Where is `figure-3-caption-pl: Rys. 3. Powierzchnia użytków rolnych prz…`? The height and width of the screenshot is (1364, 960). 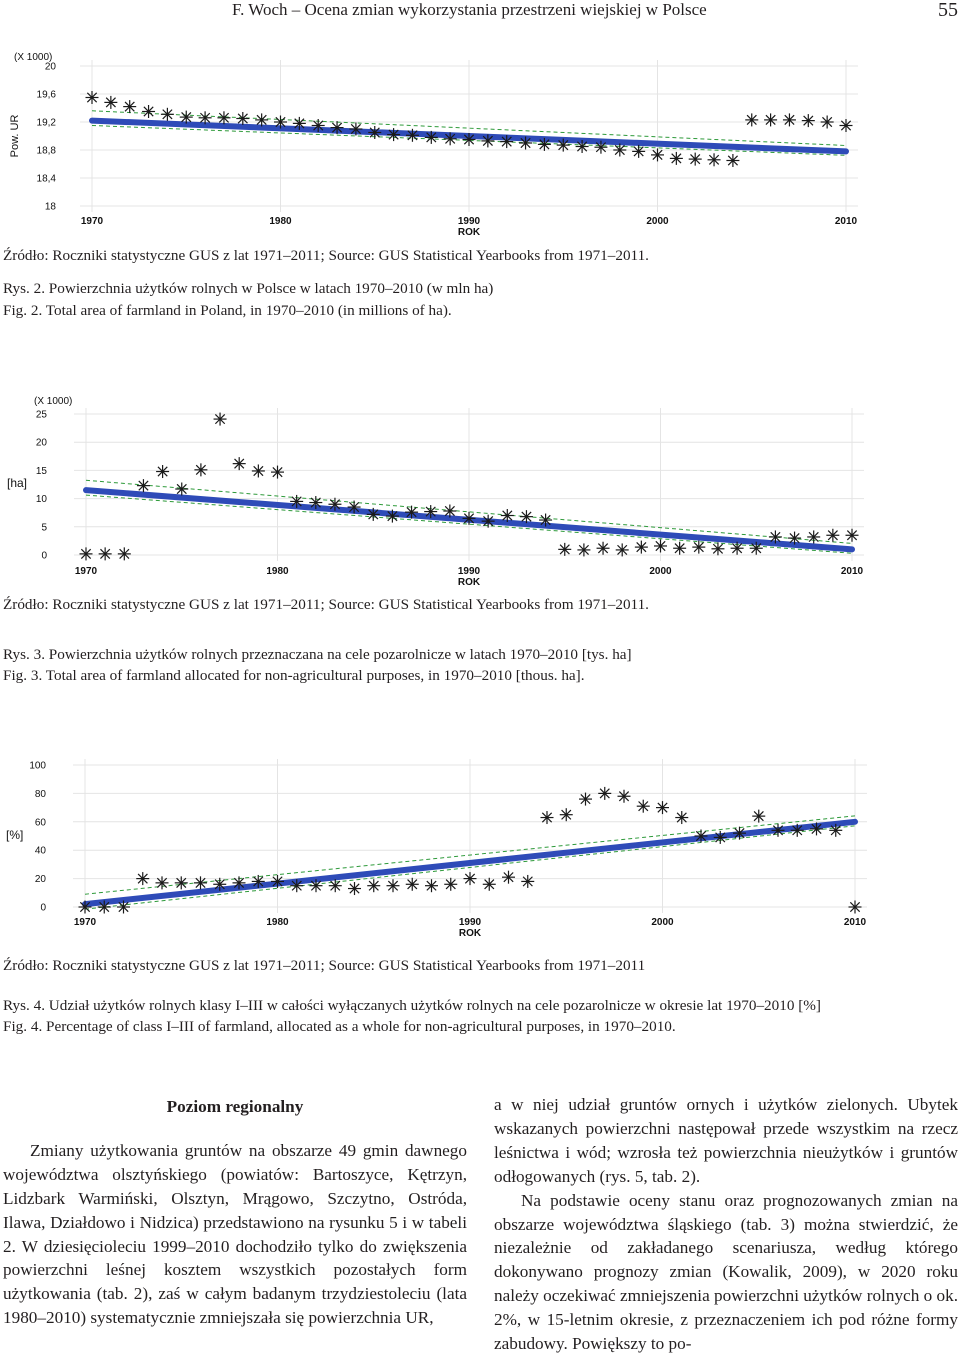 figure-3-caption-pl: Rys. 3. Powierzchnia użytków rolnych prz… is located at coordinates (317, 654).